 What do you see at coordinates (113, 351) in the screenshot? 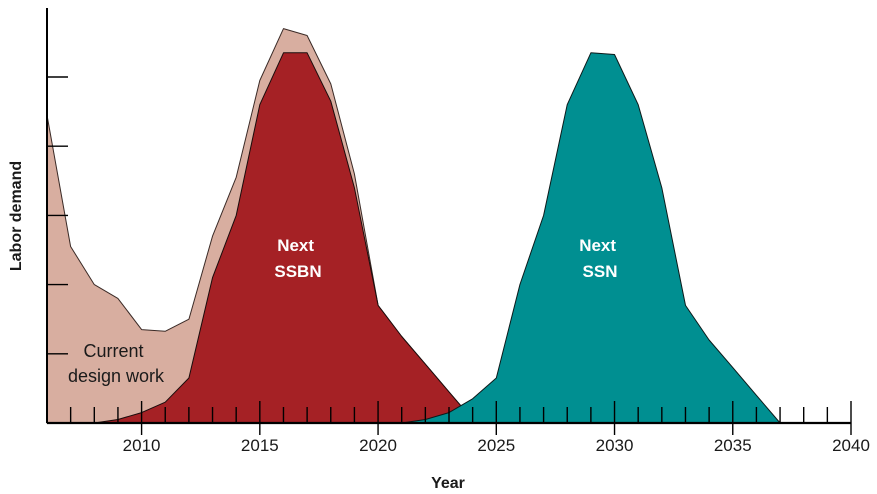
I see `series-label-current-line1: Current` at bounding box center [113, 351].